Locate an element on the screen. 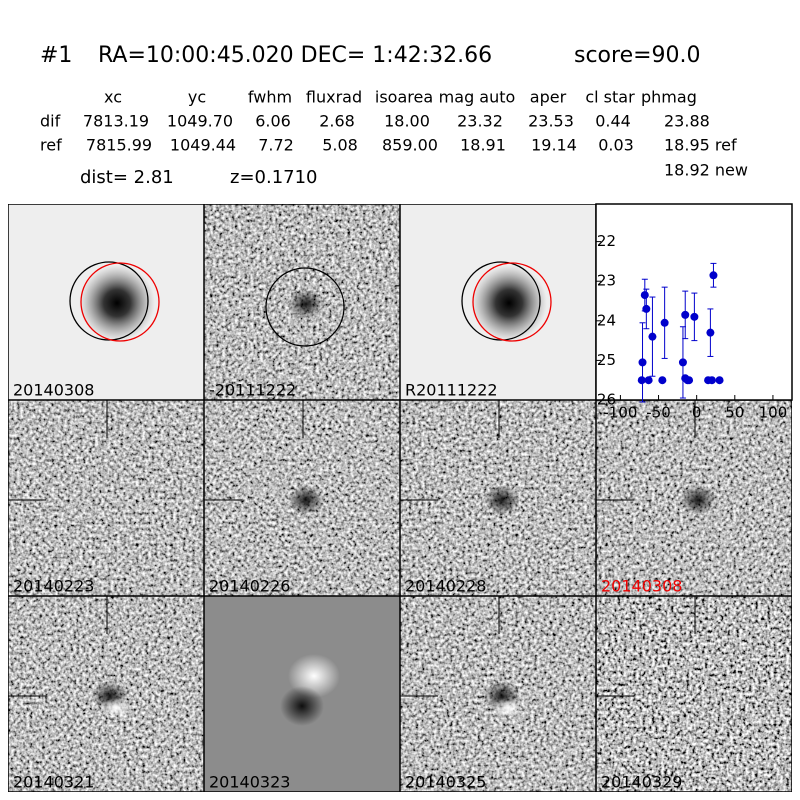 This screenshot has width=800, height=800. candidate-id: #1 is located at coordinates (56, 55).